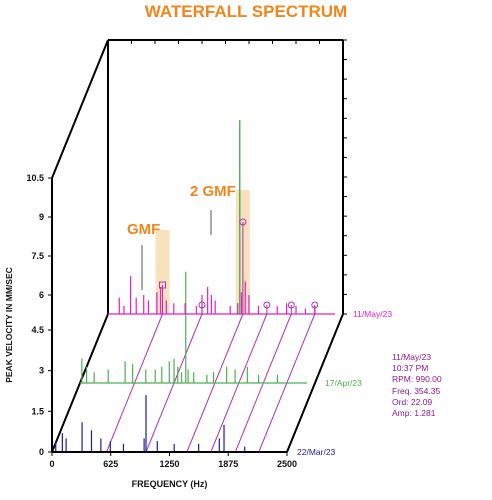 Image resolution: width=492 pixels, height=500 pixels. What do you see at coordinates (169, 464) in the screenshot?
I see `x-tick-label: 1250` at bounding box center [169, 464].